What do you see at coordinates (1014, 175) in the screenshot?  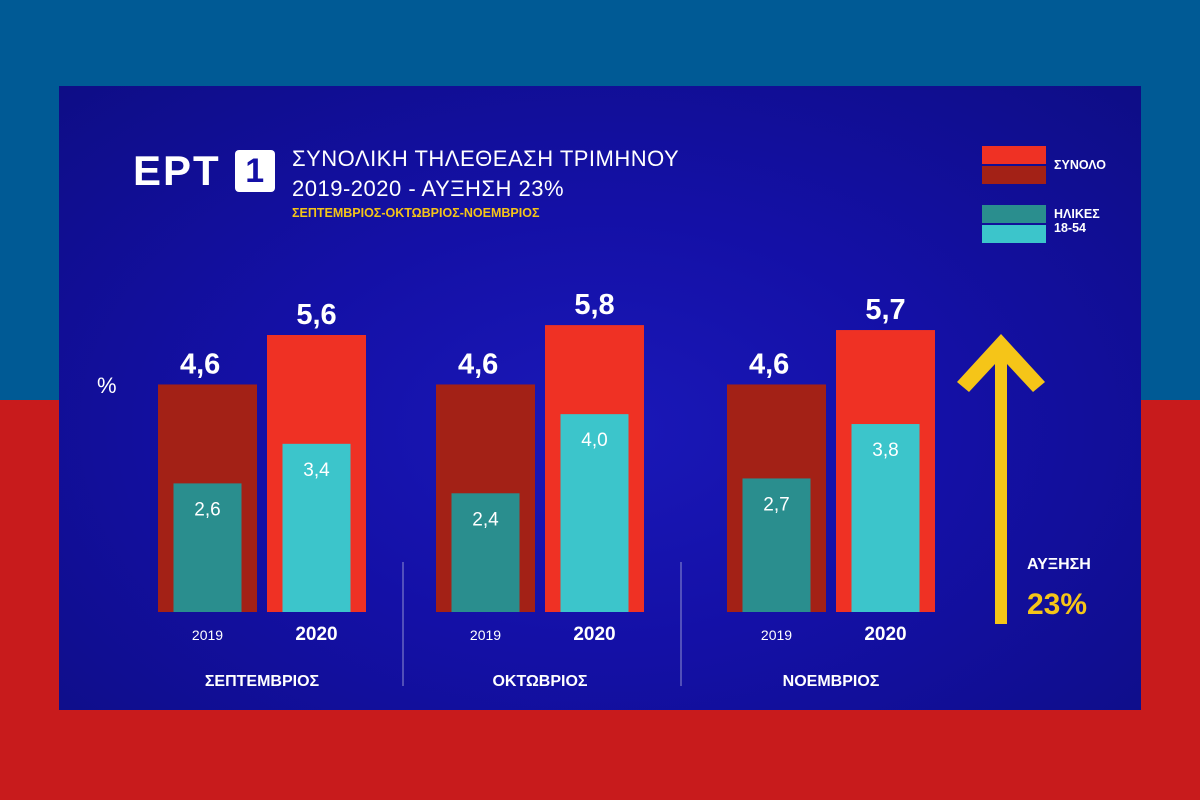 I see `legend-swatch-total-2019` at bounding box center [1014, 175].